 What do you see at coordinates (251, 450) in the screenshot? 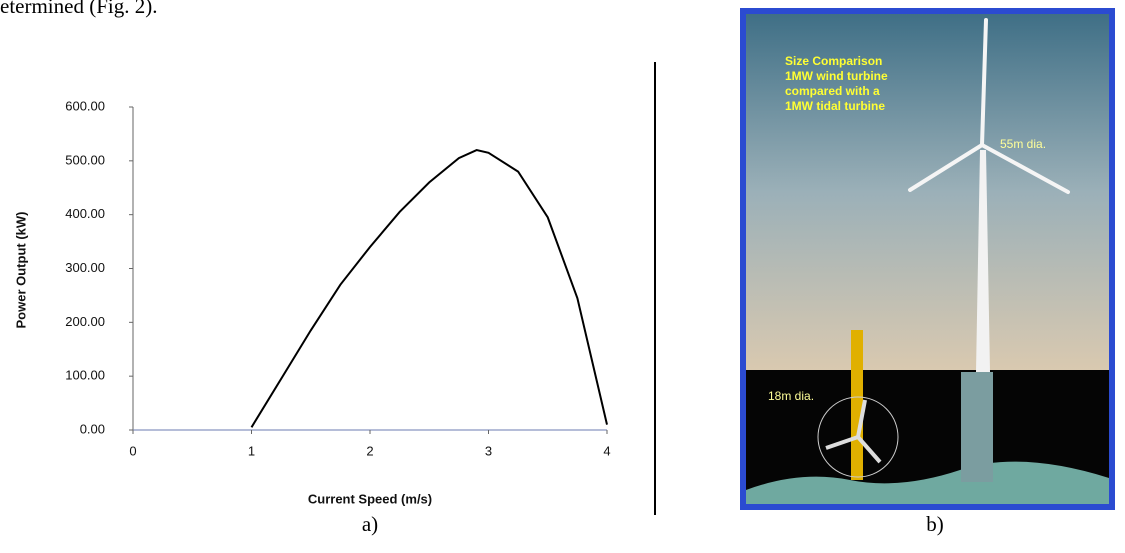
I see `x-tick-label: 1` at bounding box center [251, 450].